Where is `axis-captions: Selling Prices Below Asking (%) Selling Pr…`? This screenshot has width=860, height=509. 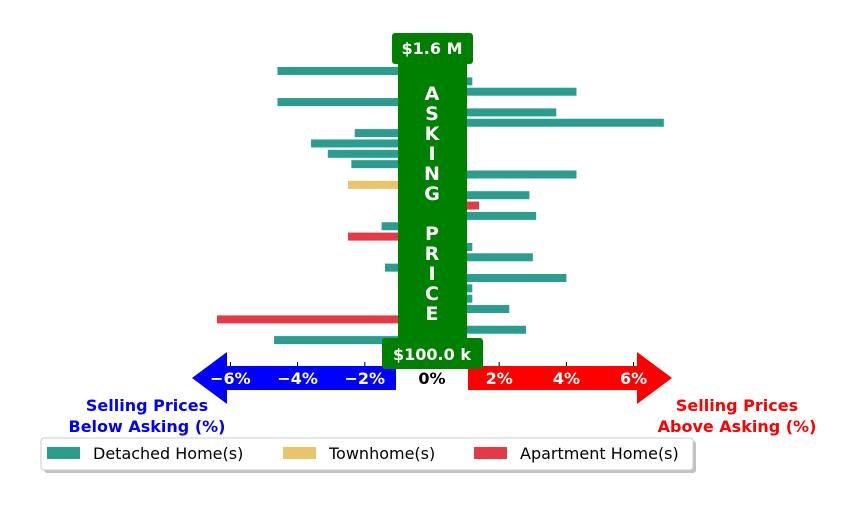 axis-captions: Selling Prices Below Asking (%) Selling Pr… is located at coordinates (443, 416).